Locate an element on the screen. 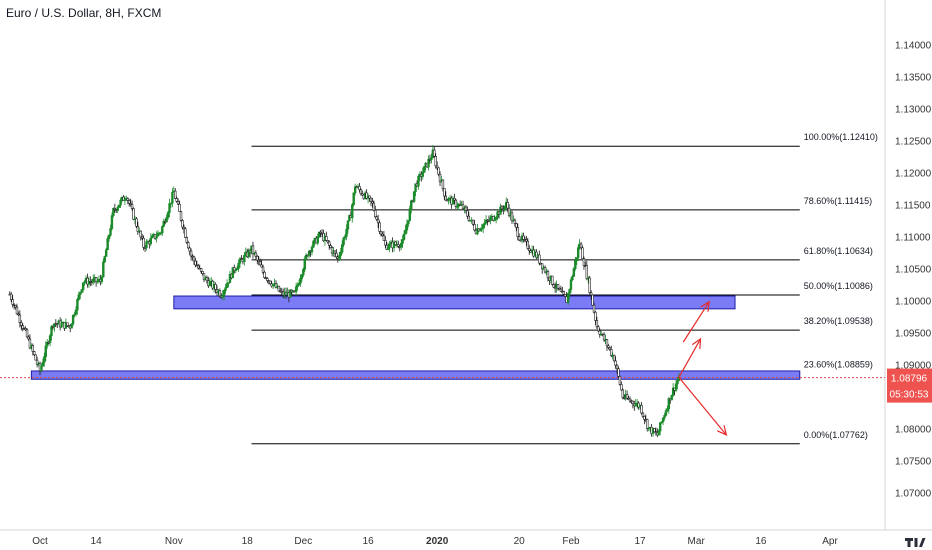 The width and height of the screenshot is (932, 550). y-tick-label: 1.14000 is located at coordinates (913, 45).